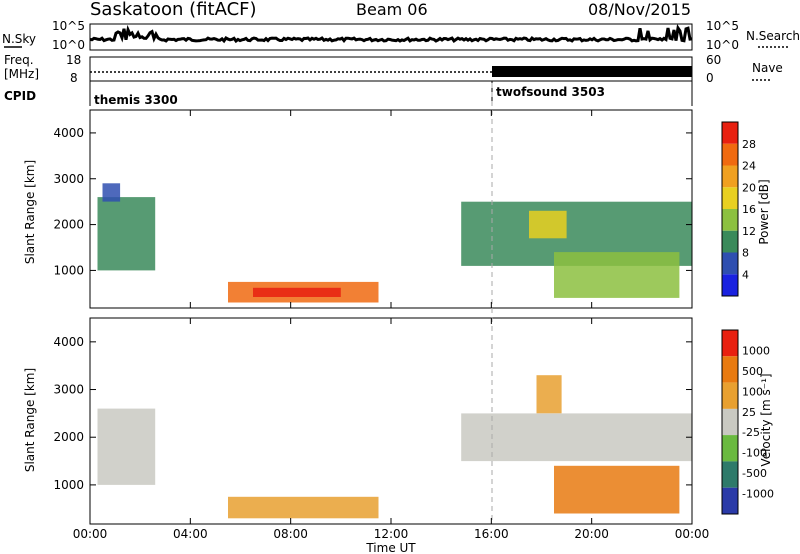  I want to click on freq-unit: [MHz], so click(21, 74).